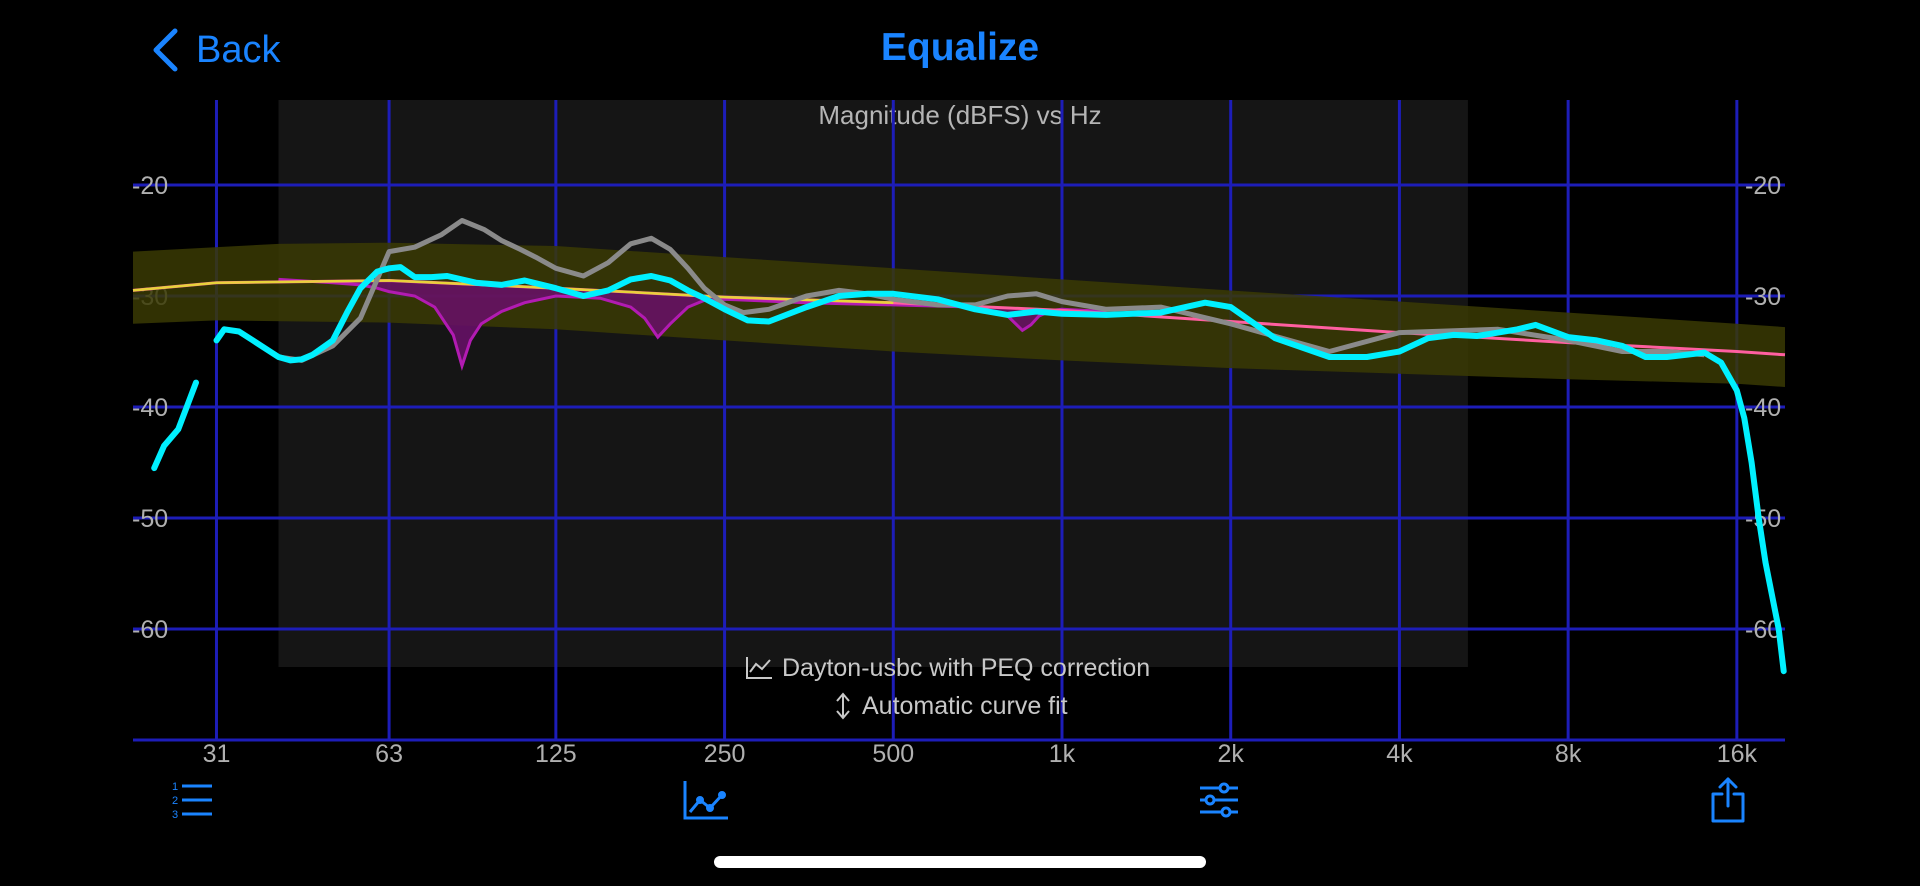 Image resolution: width=1920 pixels, height=886 pixels. I want to click on sliders-icon, so click(1219, 800).